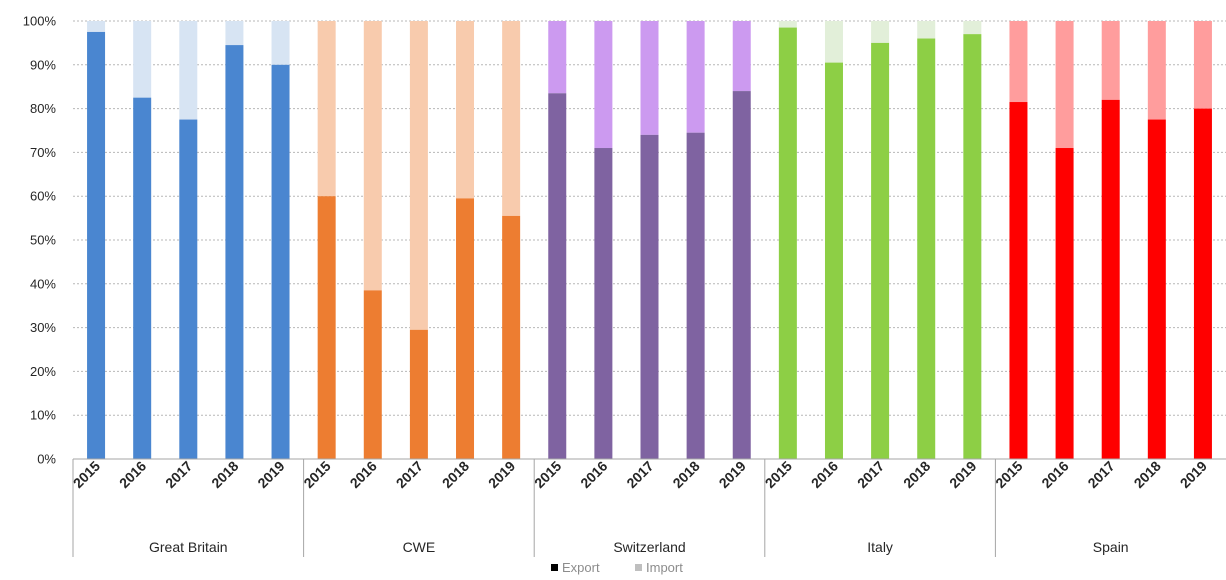 The width and height of the screenshot is (1226, 580). What do you see at coordinates (880, 547) in the screenshot?
I see `group-label: Italy` at bounding box center [880, 547].